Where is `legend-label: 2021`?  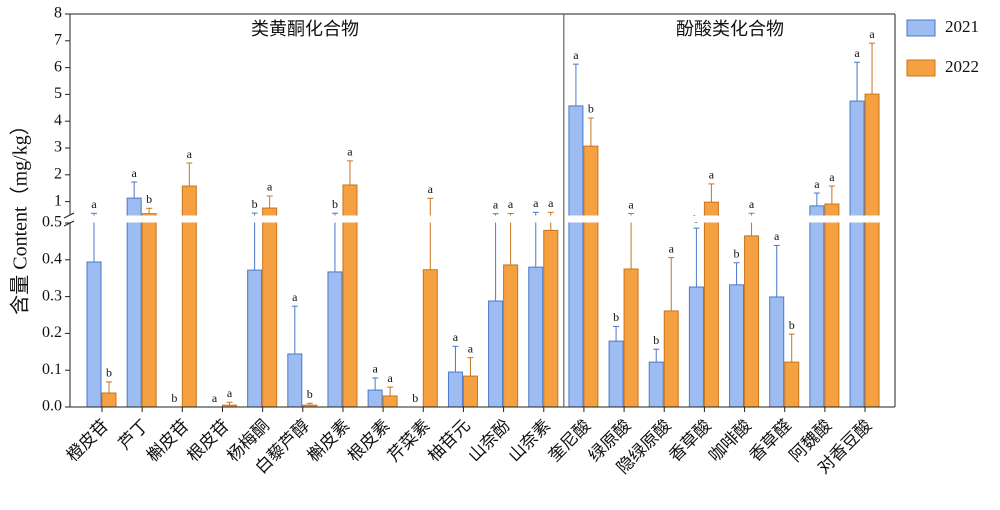
legend-label: 2021 is located at coordinates (962, 26).